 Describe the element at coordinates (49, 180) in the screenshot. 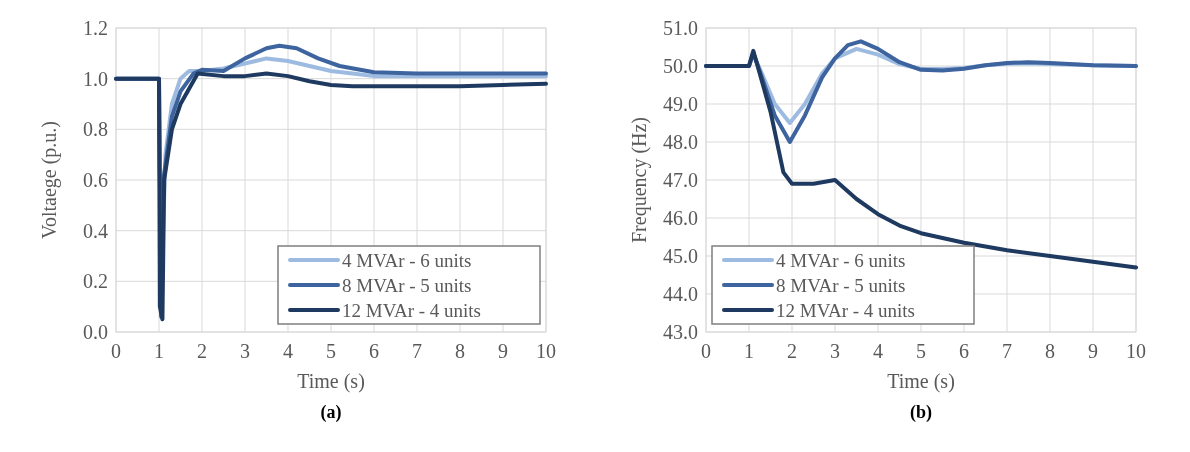

I see `y-axis-title: Voltaege (p.u.)` at that location.